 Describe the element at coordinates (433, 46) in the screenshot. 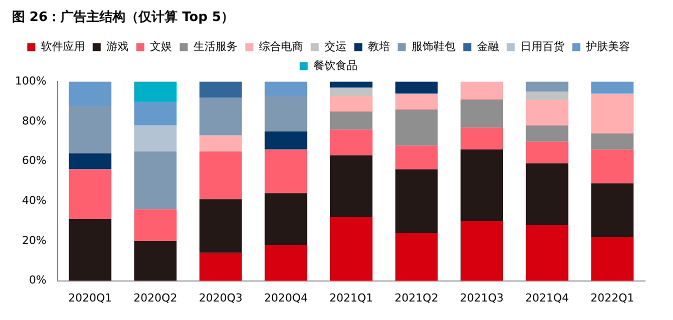

I see `legend-label: 服饰鞋包` at that location.